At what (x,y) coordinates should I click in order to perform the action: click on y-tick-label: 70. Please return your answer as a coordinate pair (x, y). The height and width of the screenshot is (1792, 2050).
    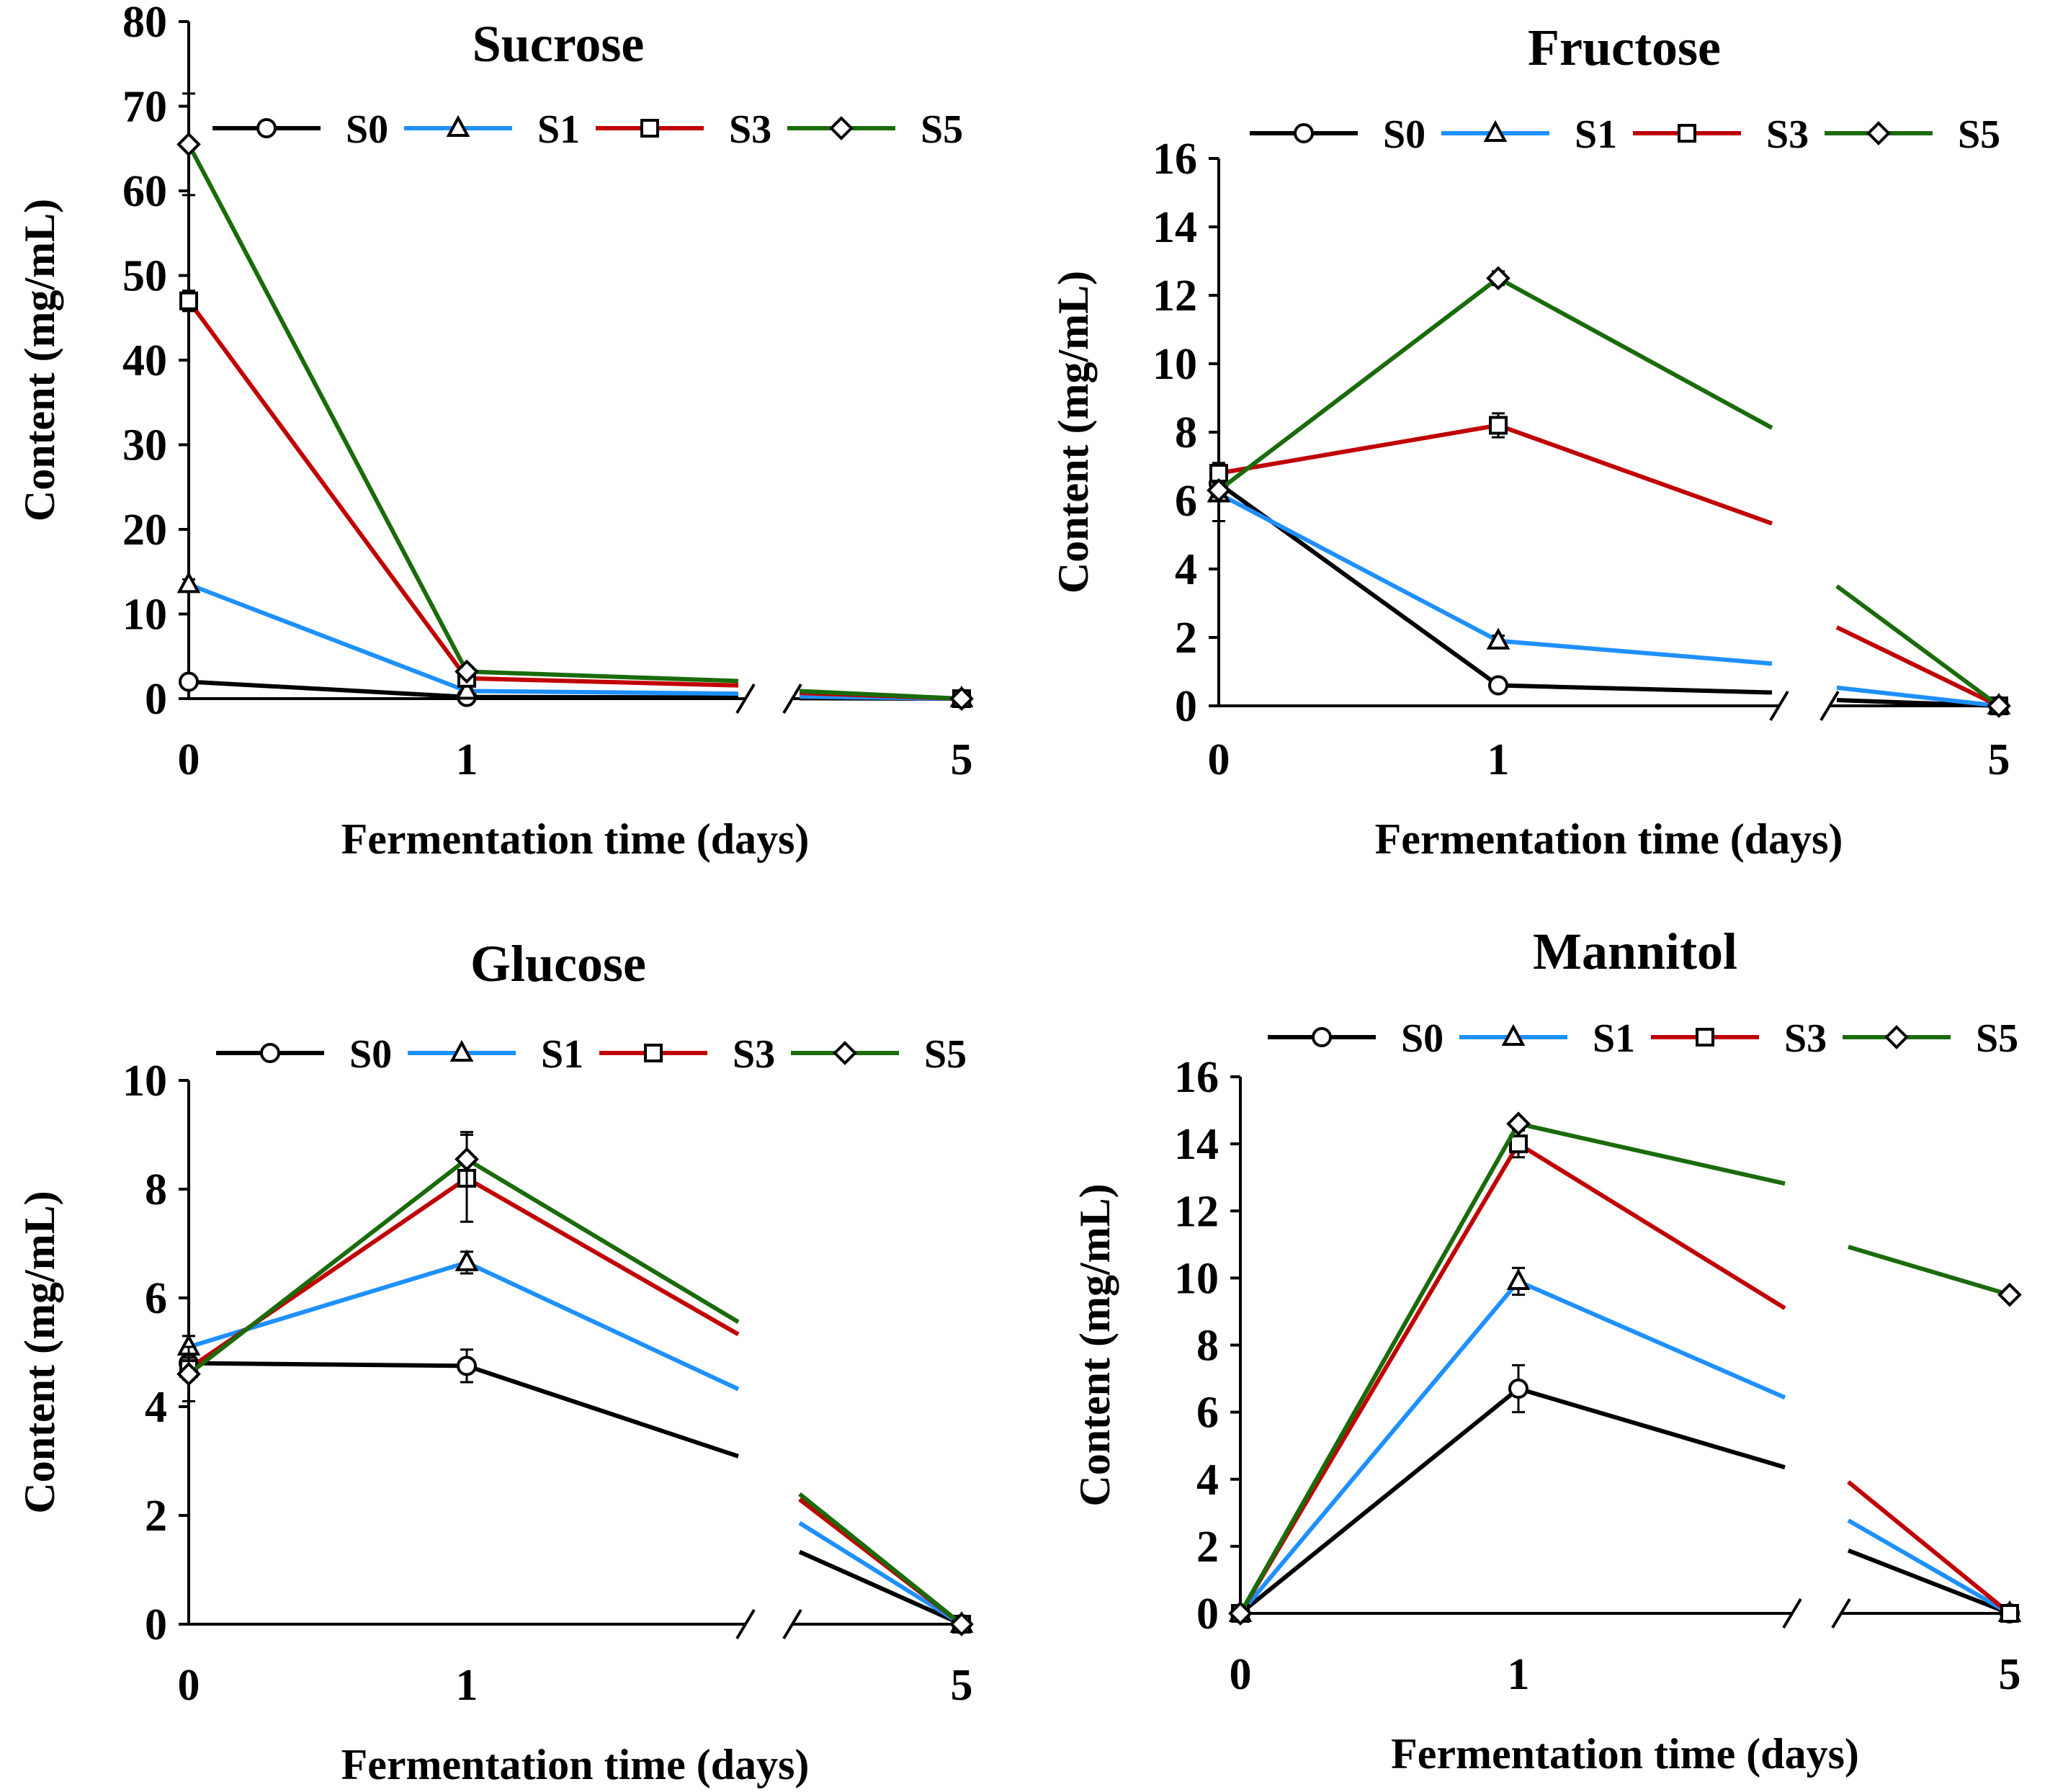
    Looking at the image, I should click on (144, 107).